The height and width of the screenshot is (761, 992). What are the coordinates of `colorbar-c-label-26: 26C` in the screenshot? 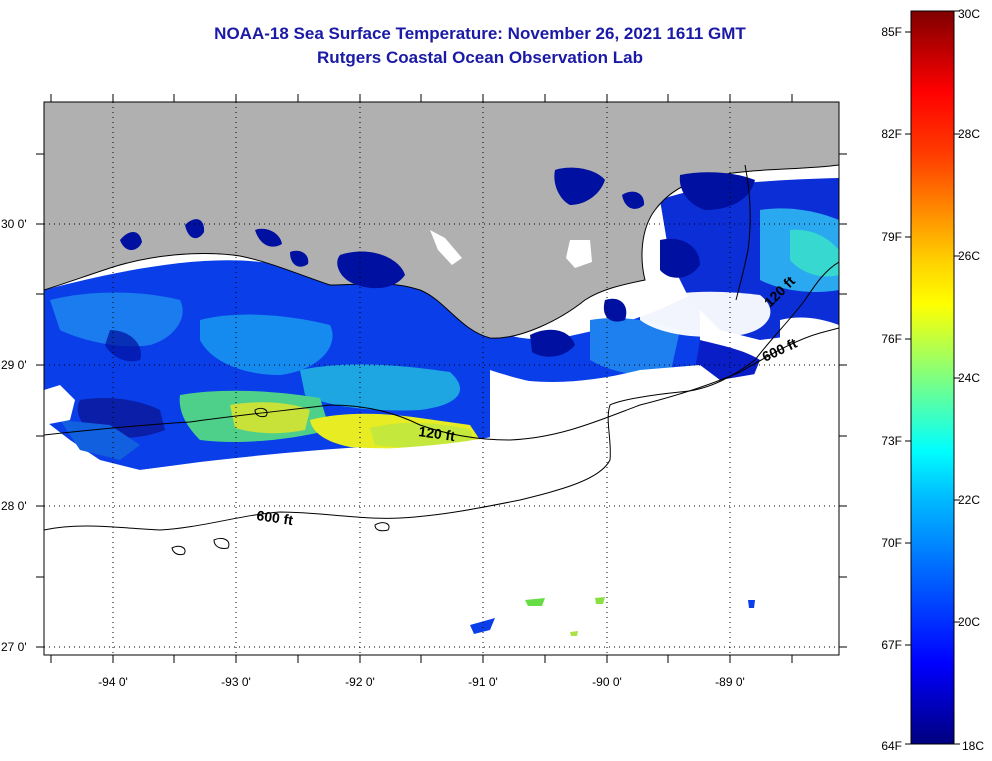 It's located at (969, 256).